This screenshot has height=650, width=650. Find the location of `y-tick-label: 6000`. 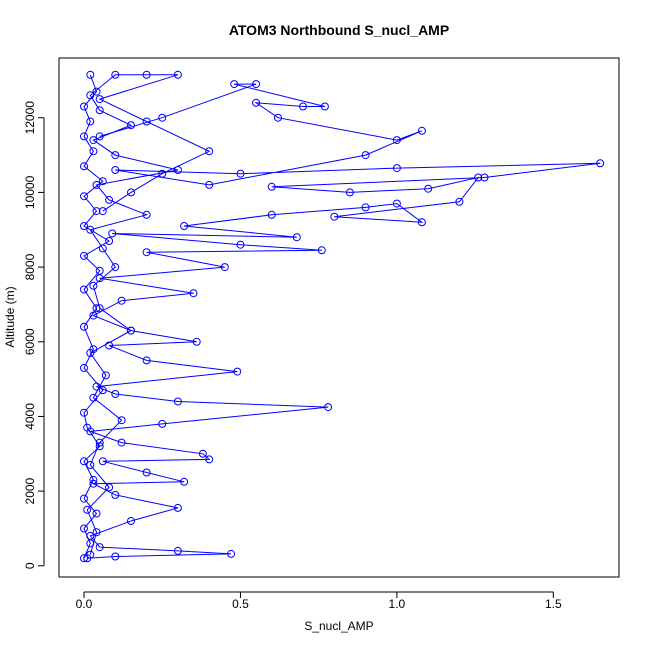

y-tick-label: 6000 is located at coordinates (30, 341).